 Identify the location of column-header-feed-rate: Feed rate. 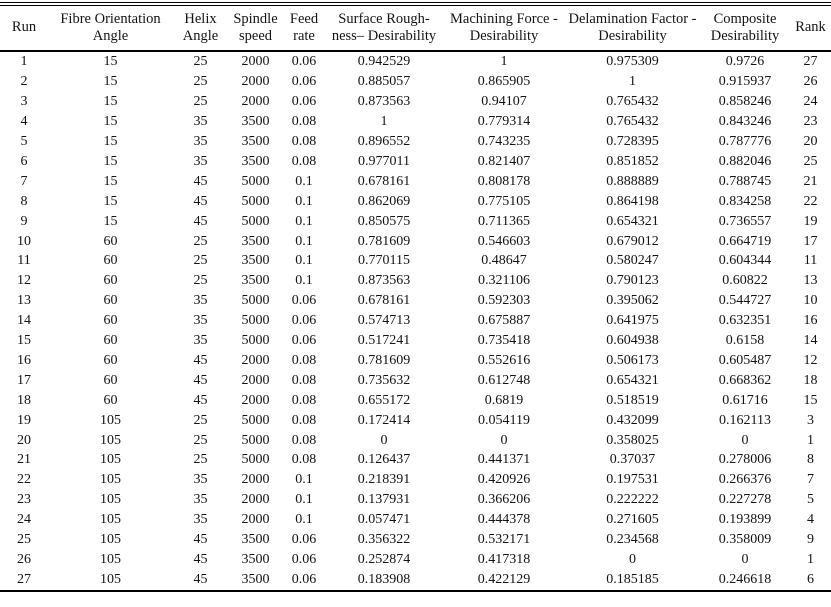
(304, 28).